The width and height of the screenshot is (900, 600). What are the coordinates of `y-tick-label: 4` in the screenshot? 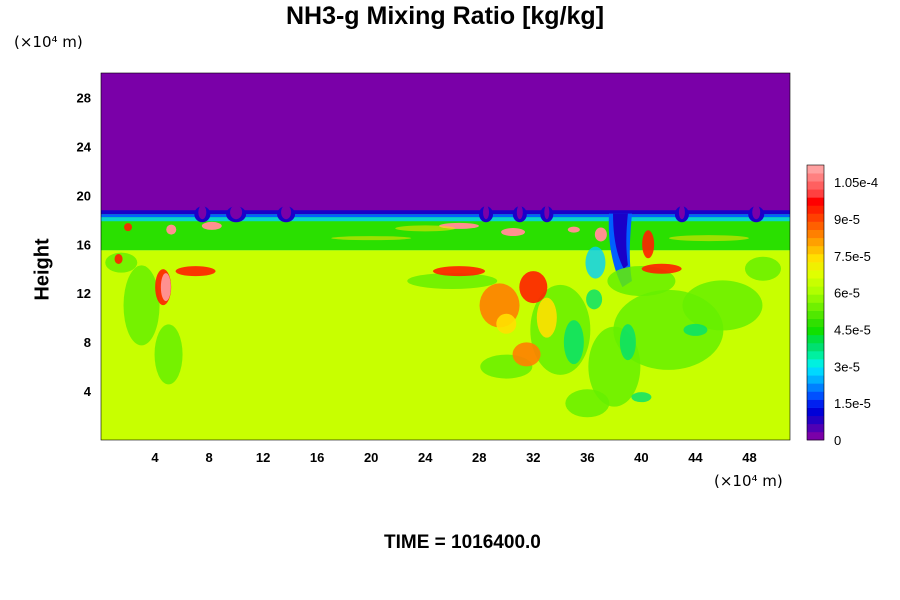 It's located at (88, 391).